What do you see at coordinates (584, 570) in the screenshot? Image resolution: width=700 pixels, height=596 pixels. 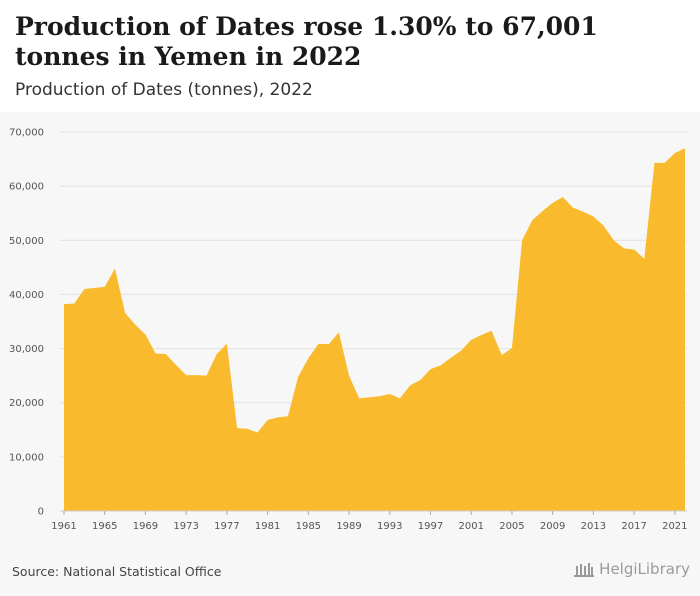 I see `library-building-icon` at bounding box center [584, 570].